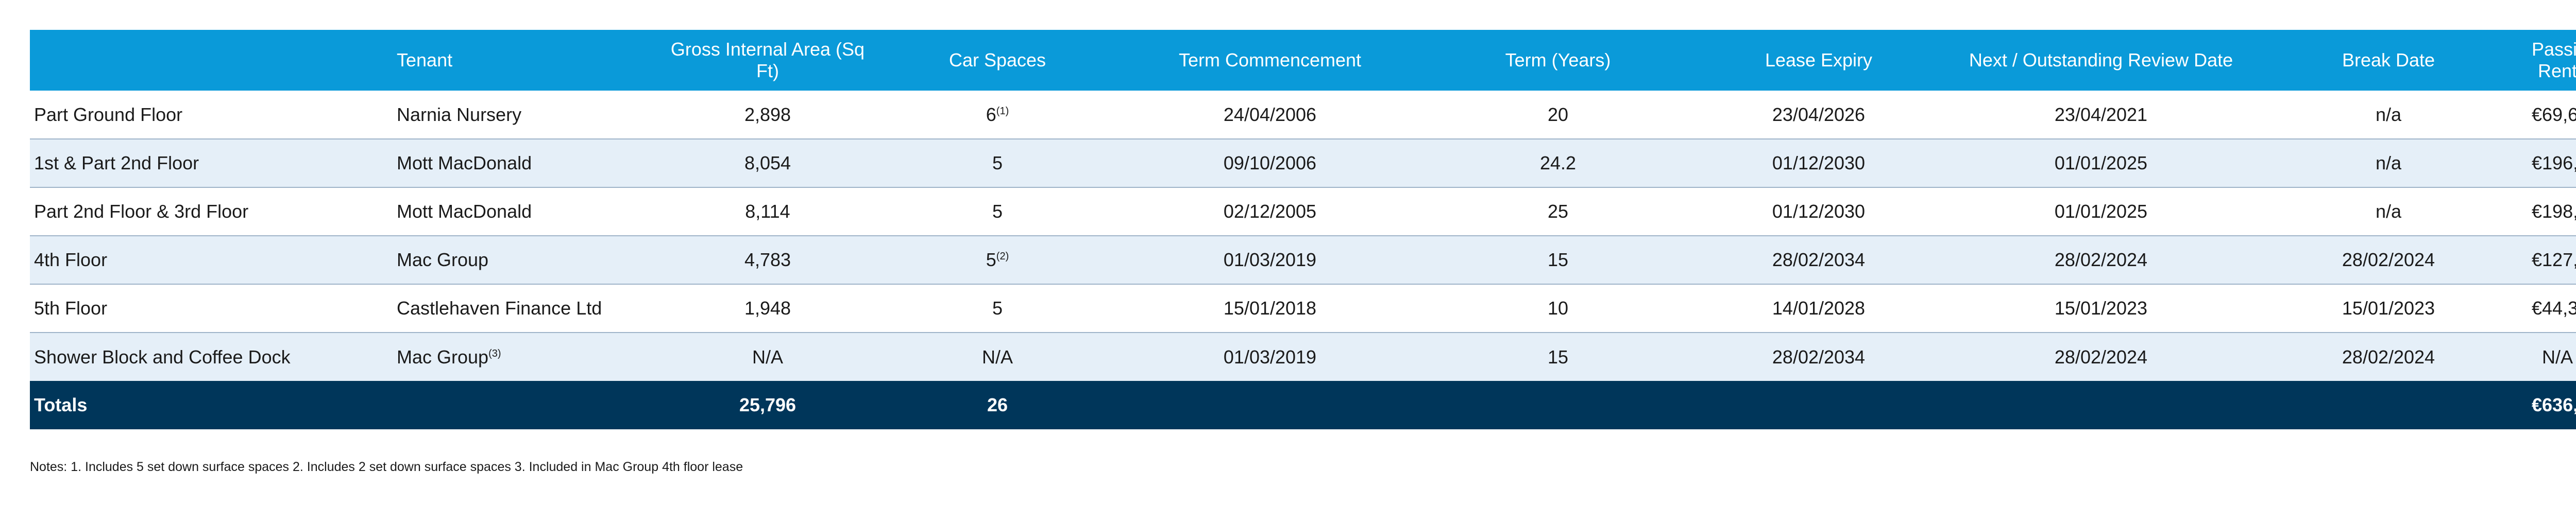  Describe the element at coordinates (997, 60) in the screenshot. I see `header-car-spaces: Car Spaces` at that location.